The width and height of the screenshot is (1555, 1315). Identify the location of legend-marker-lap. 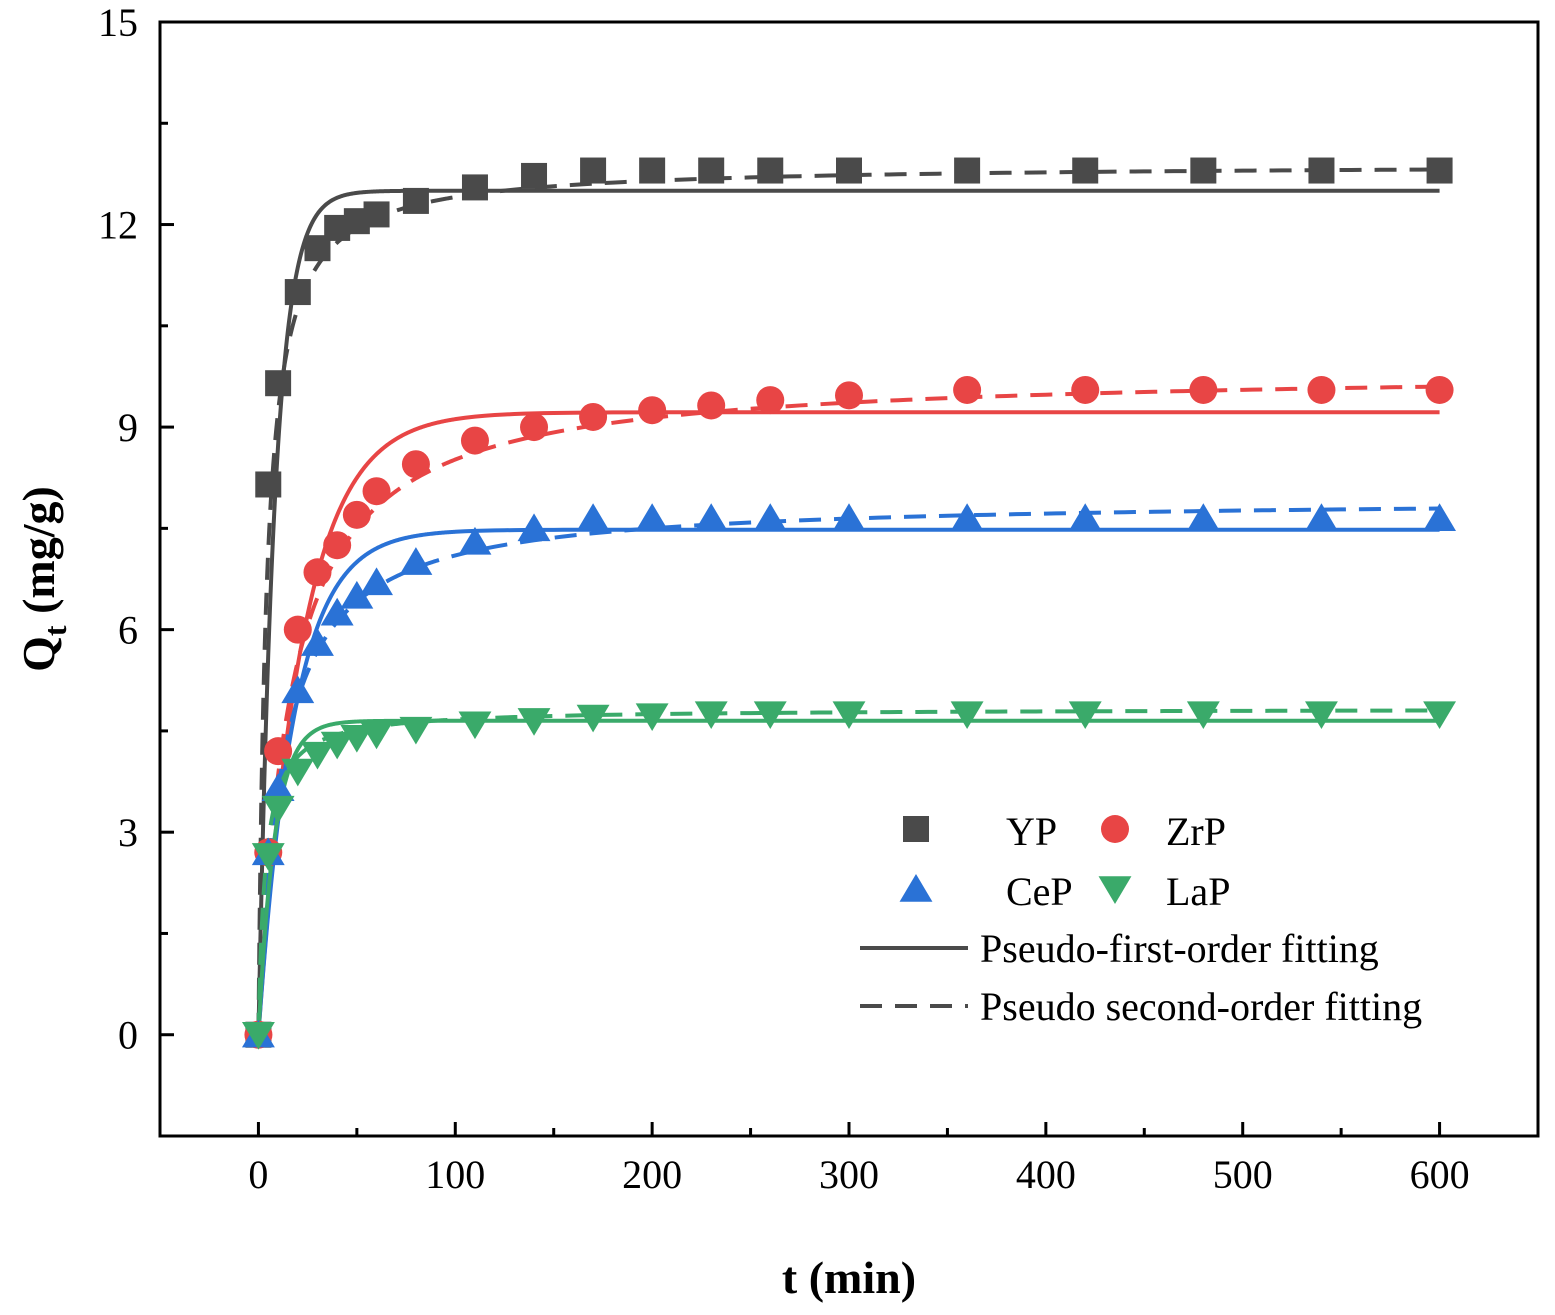
(1115, 890).